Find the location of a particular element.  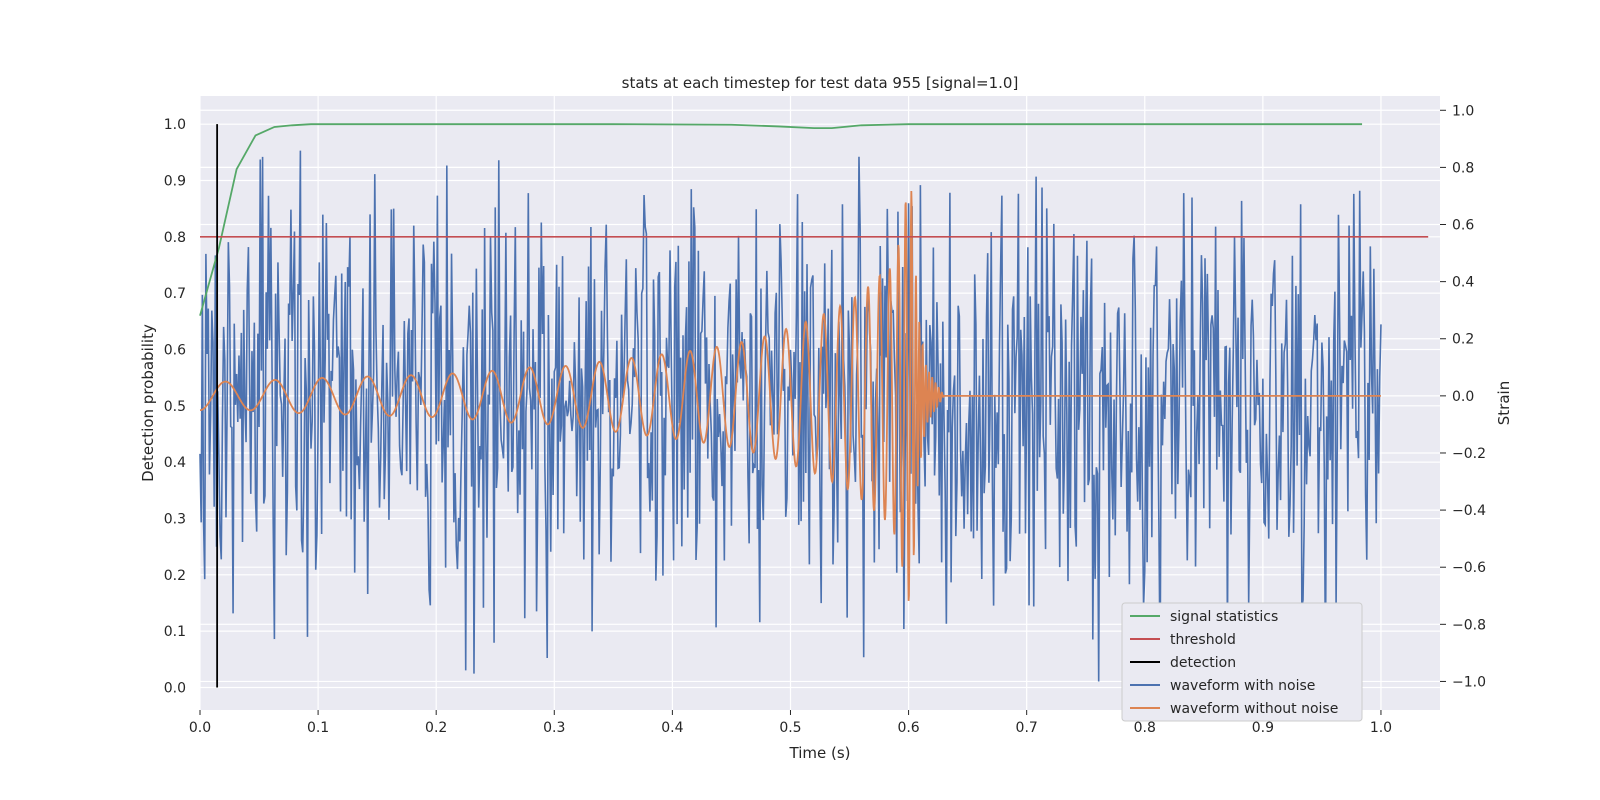

x-tick-label: 0.3 is located at coordinates (554, 728).